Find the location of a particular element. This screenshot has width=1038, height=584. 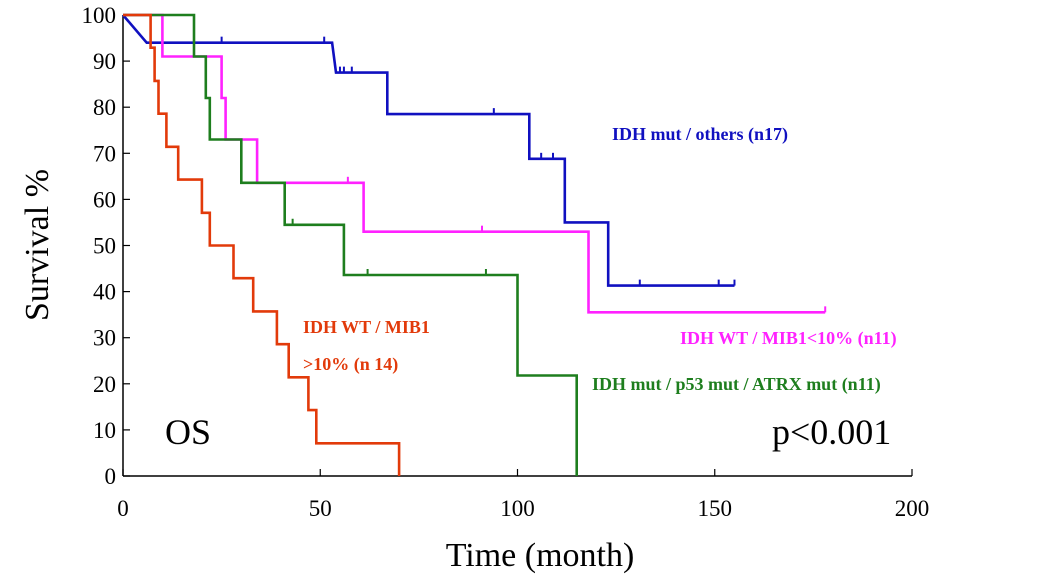

panel-label-os: OS is located at coordinates (188, 432).